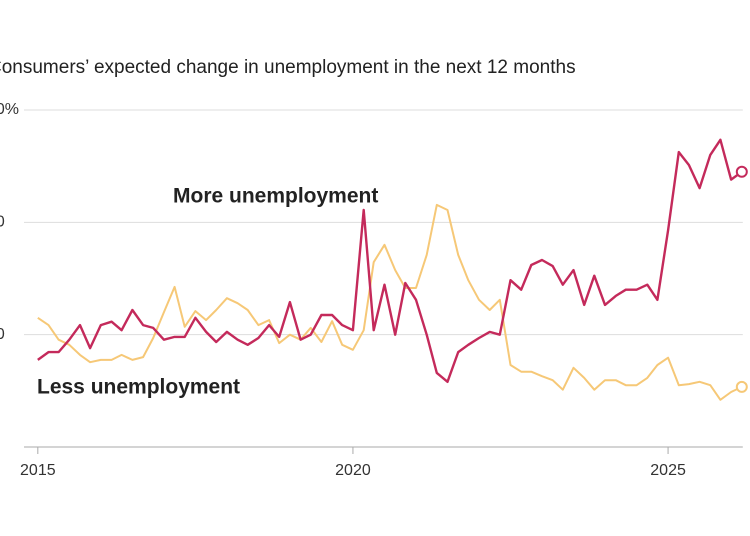 This screenshot has height=536, width=750. I want to click on y-tick-label: 60%, so click(9, 109).